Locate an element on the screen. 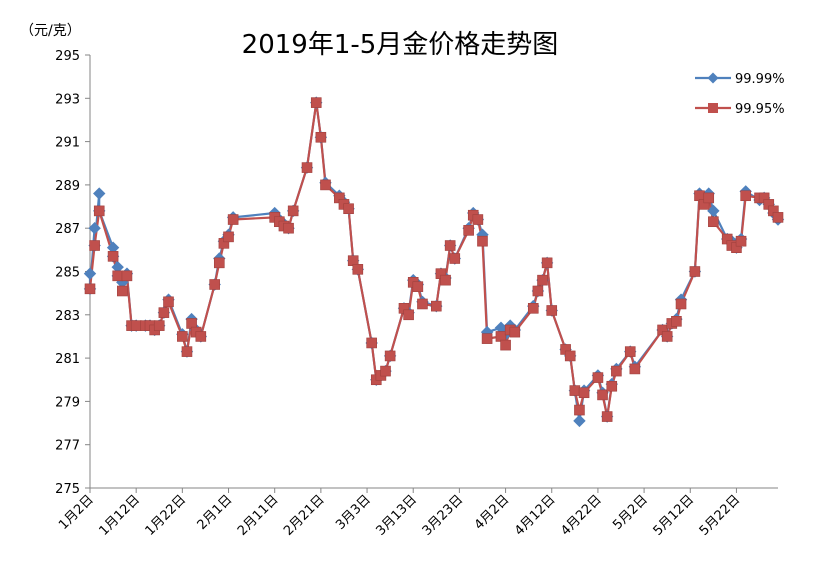  x-tick-label: 2月11日 is located at coordinates (258, 515).